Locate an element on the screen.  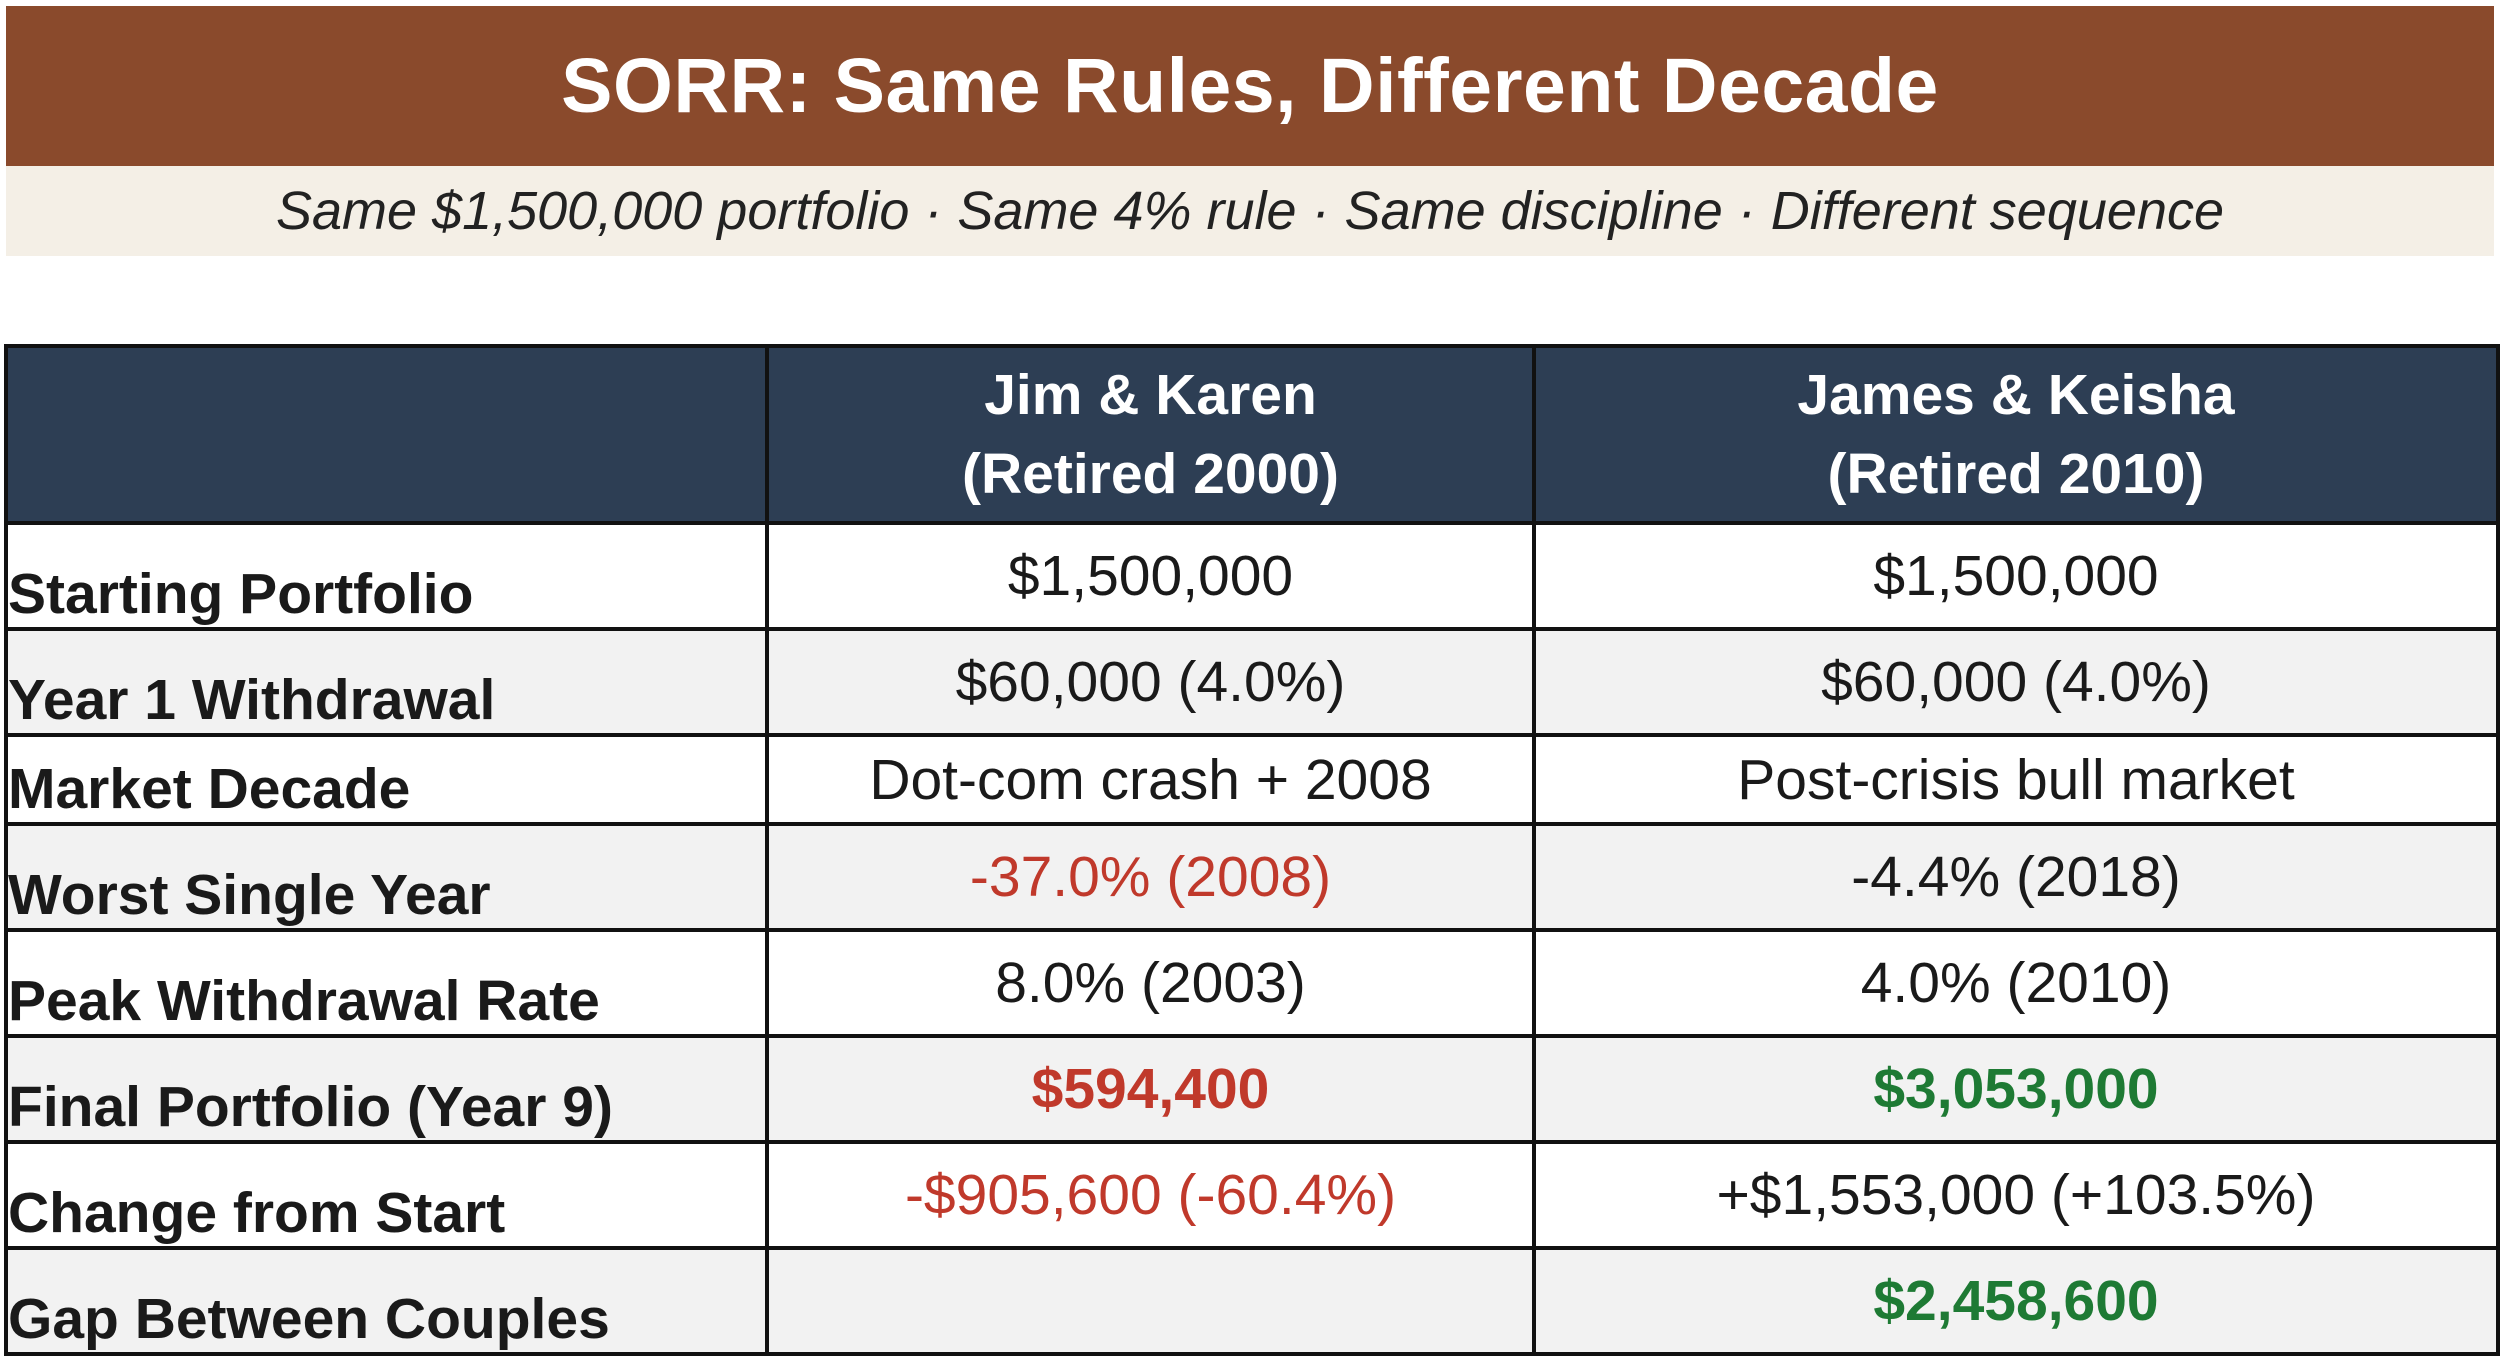
table-row: Gap Between Couples $2,458,600 is located at coordinates (1252, 1301).